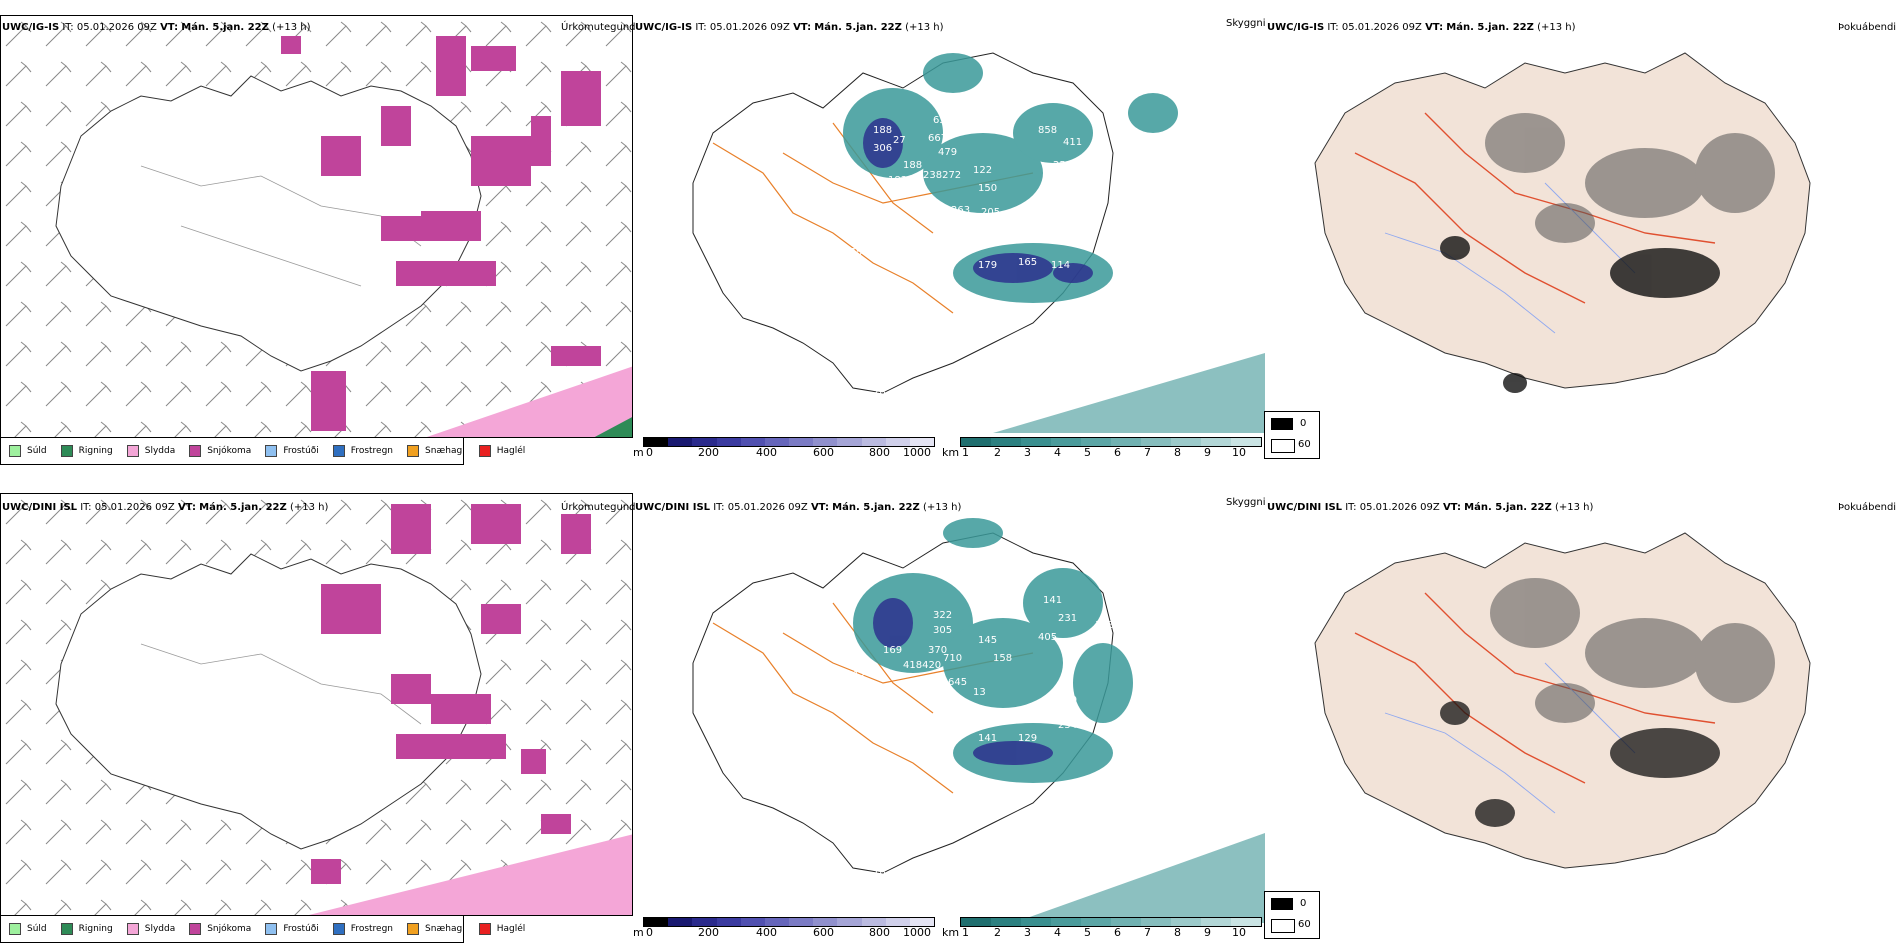  I want to click on ceiling-label: 28, so click(879, 392).